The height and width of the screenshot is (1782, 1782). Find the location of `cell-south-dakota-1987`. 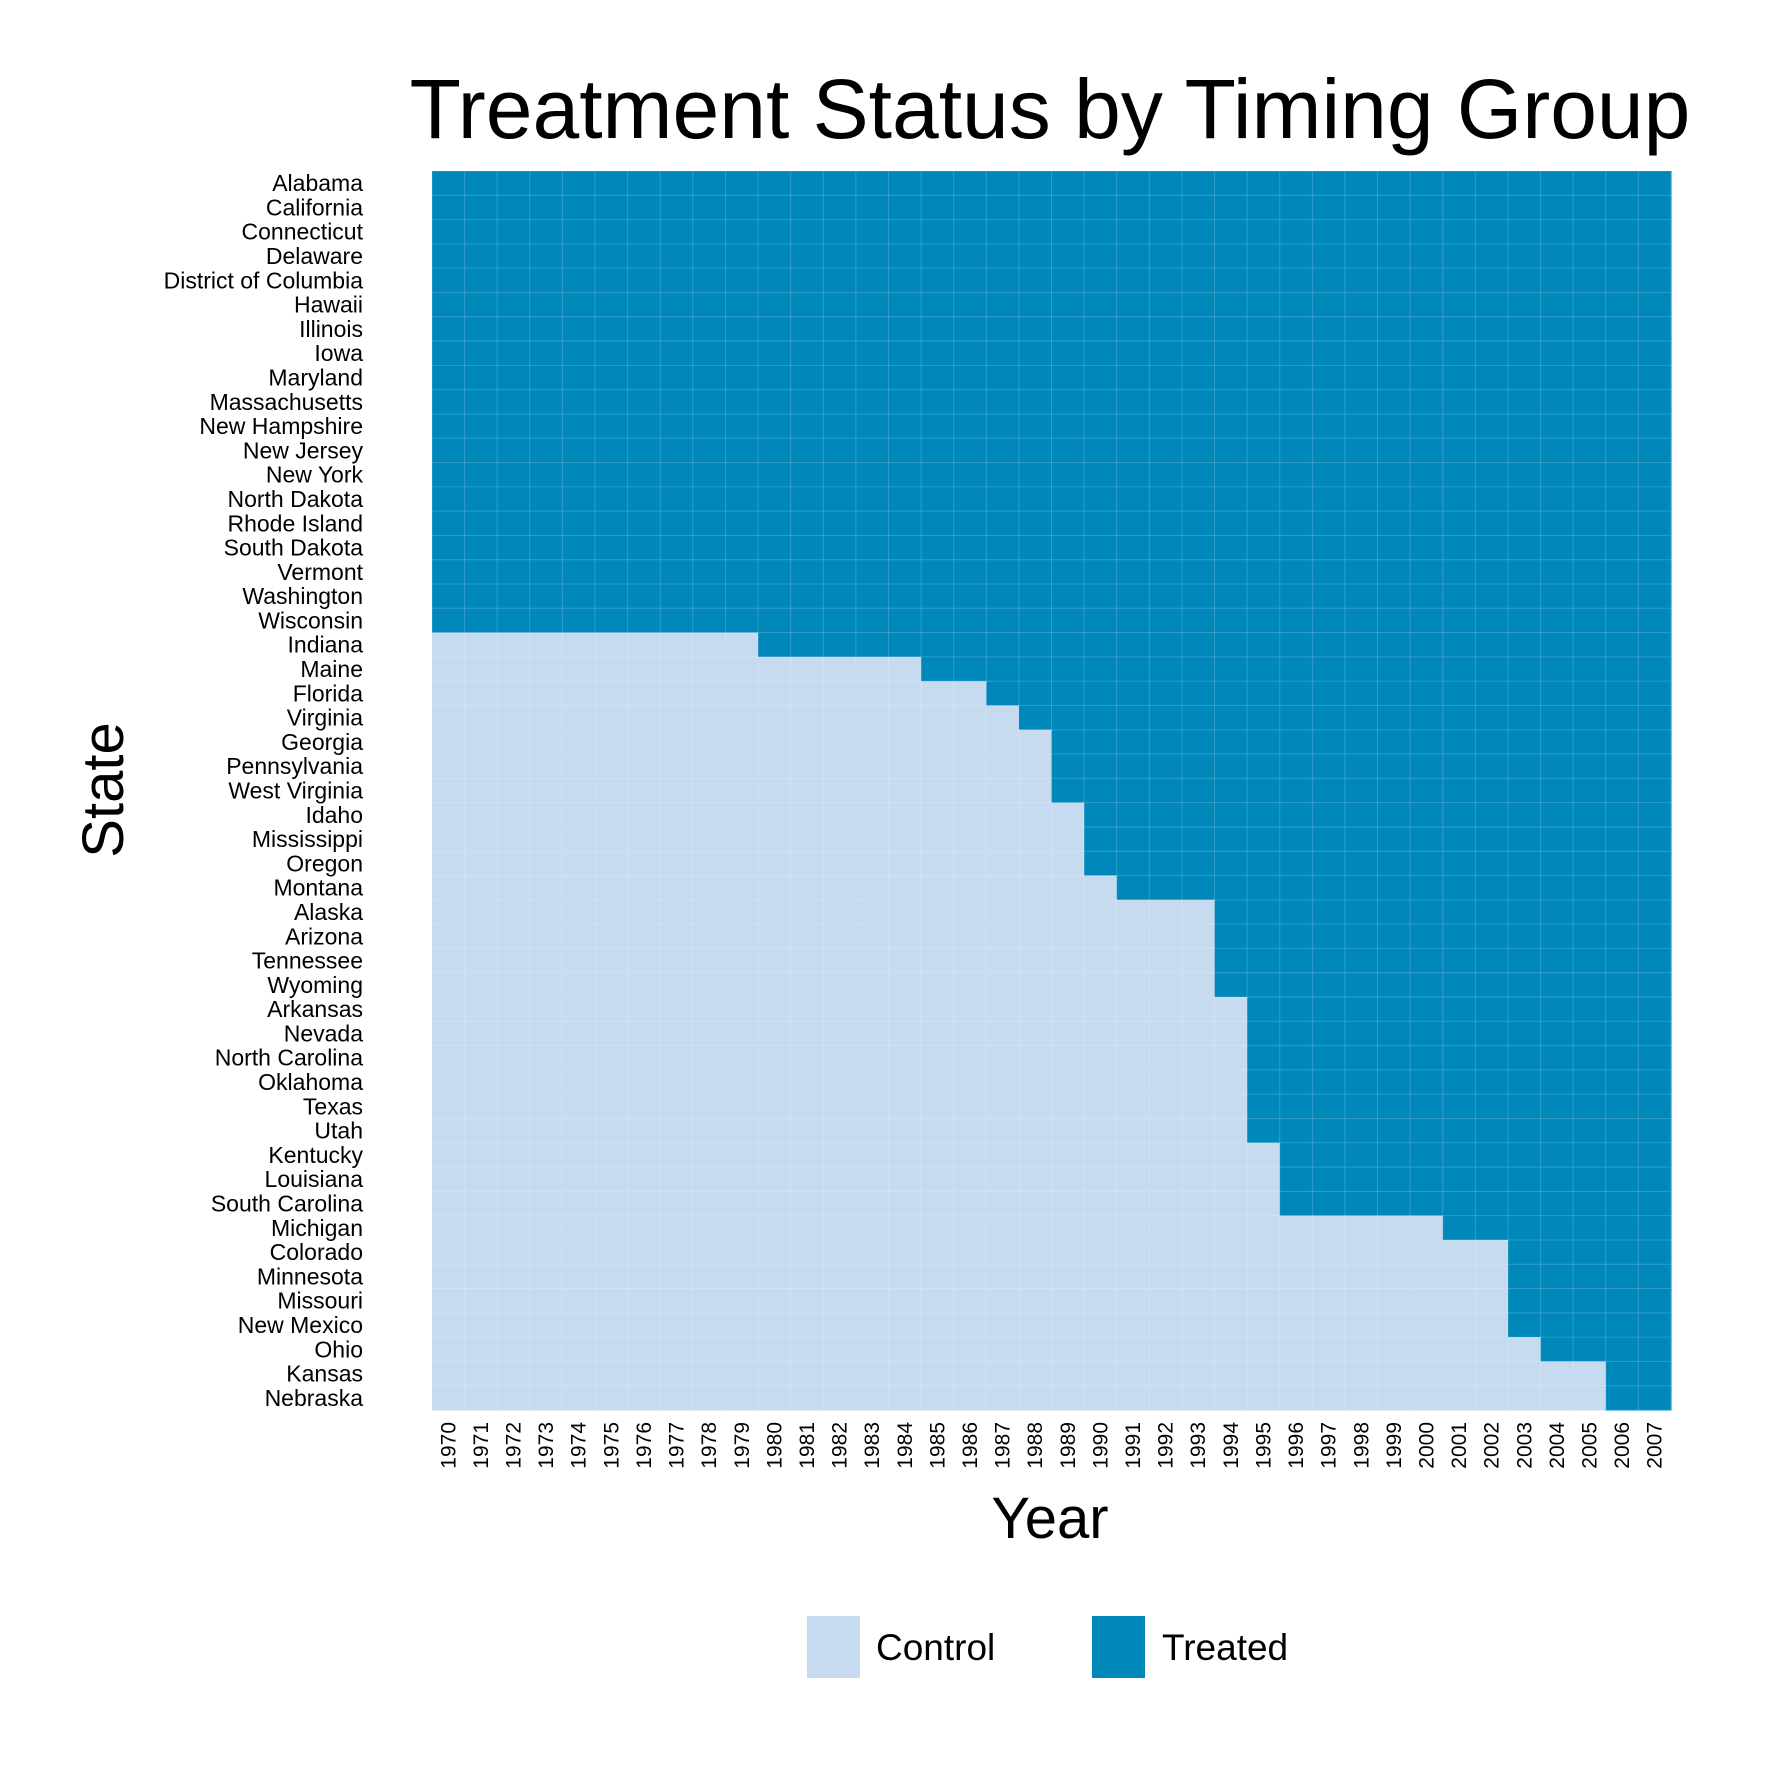

cell-south-dakota-1987 is located at coordinates (1003, 548).